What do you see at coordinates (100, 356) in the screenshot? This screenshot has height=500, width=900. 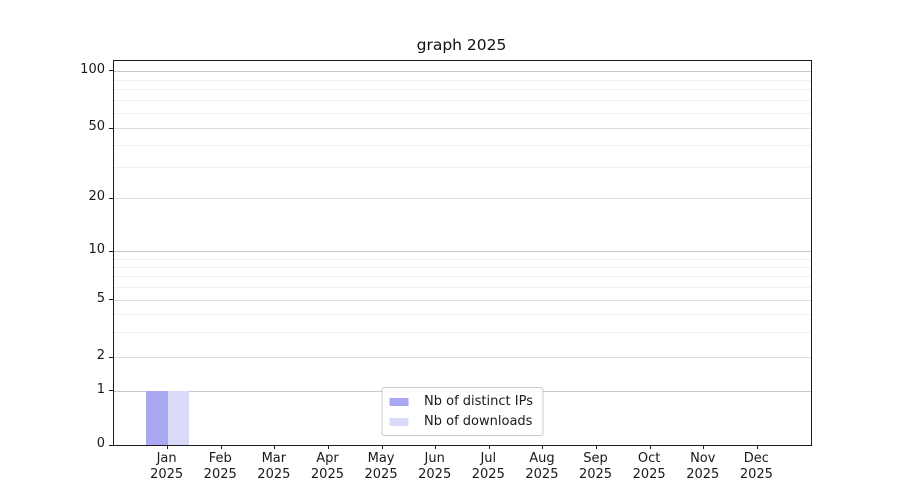 I see `y-tick-label: 2` at bounding box center [100, 356].